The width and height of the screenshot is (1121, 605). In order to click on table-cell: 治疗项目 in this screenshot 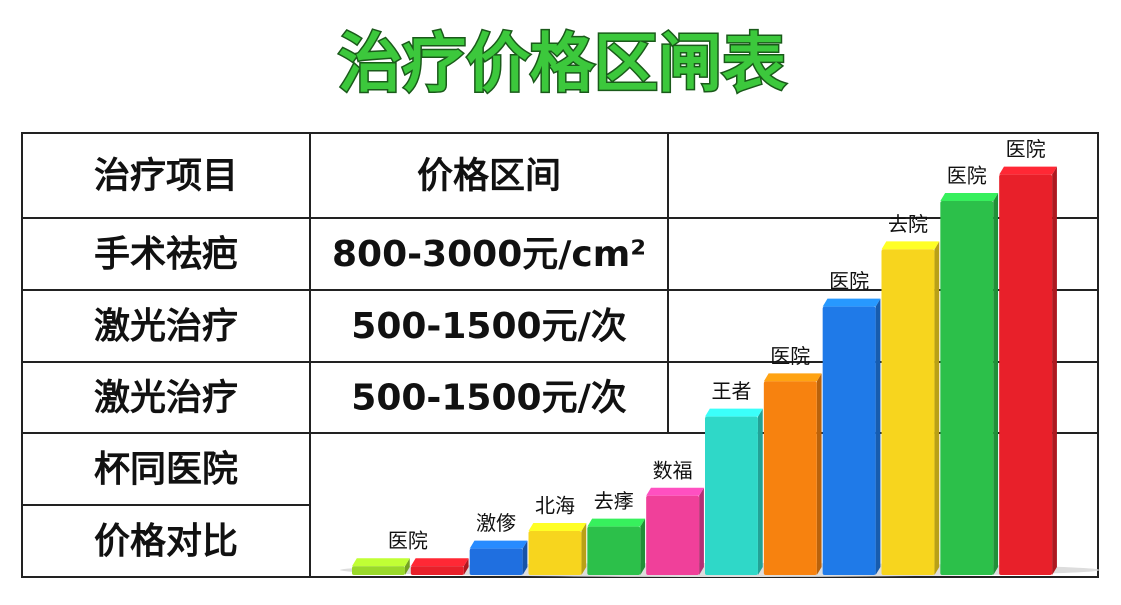, I will do `click(166, 176)`.